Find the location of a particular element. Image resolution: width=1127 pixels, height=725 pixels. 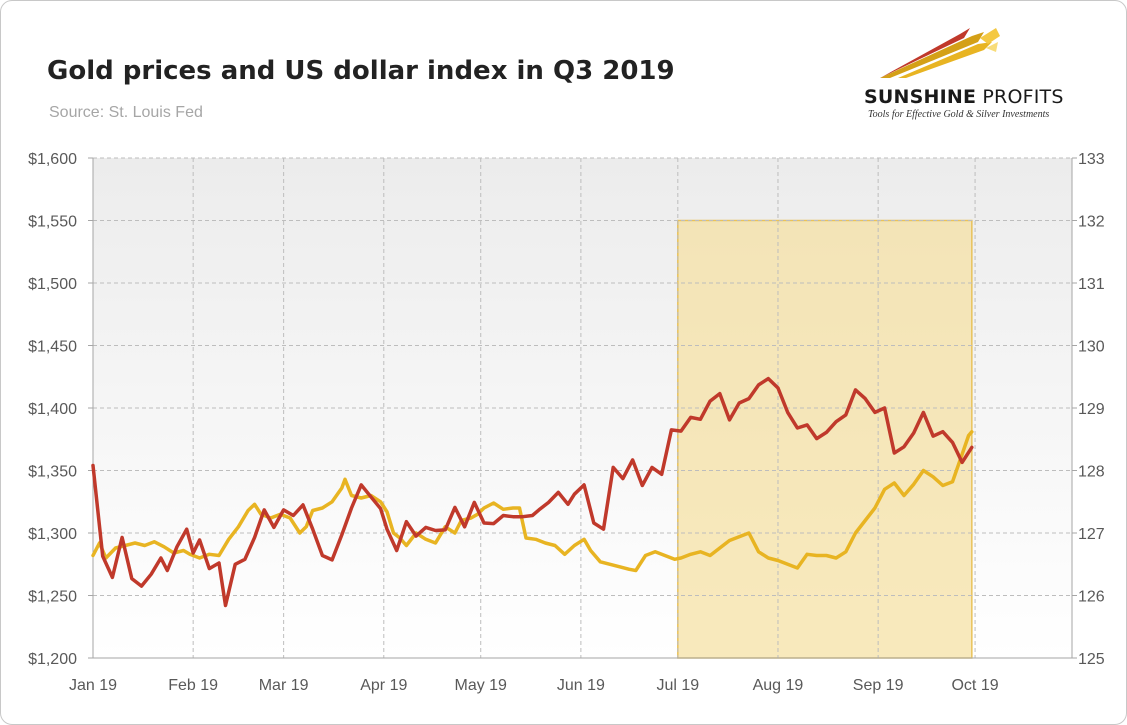

chart-subtitle: Source: St. Louis Fed is located at coordinates (126, 112).